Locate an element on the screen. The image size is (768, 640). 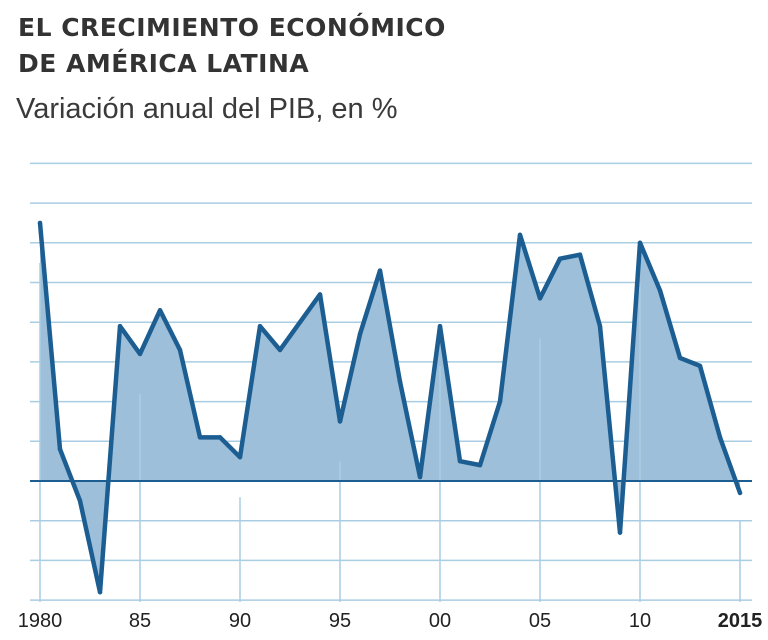
x-tick-label: 05 is located at coordinates (540, 621).